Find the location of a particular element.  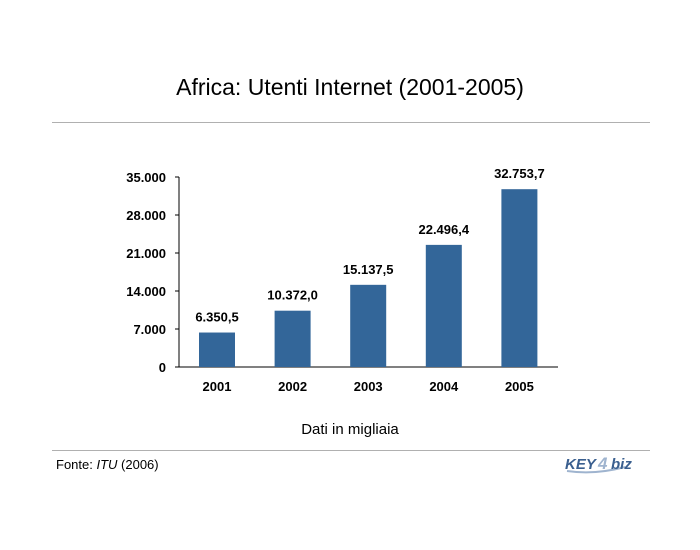

top-divider is located at coordinates (351, 122).